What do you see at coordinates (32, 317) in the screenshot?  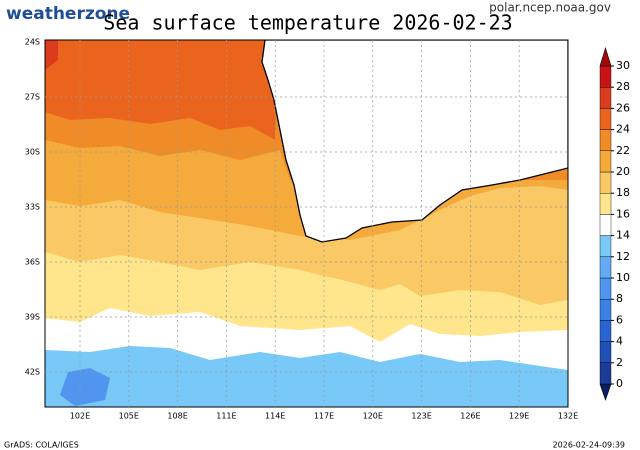 I see `lat-label: 39S` at bounding box center [32, 317].